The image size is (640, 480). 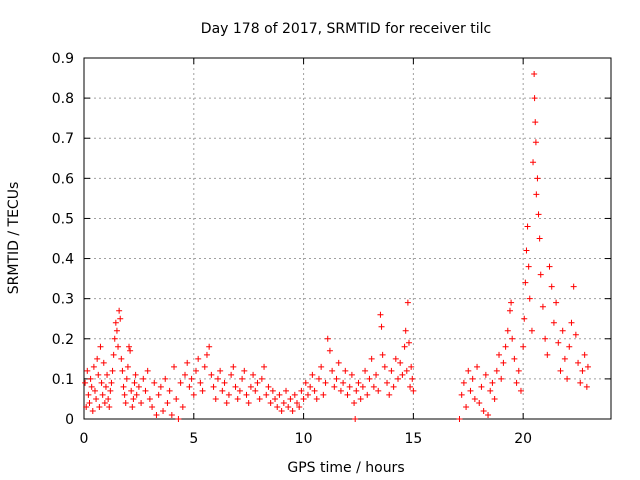 What do you see at coordinates (69, 420) in the screenshot?
I see `y-tick-label: 0` at bounding box center [69, 420].